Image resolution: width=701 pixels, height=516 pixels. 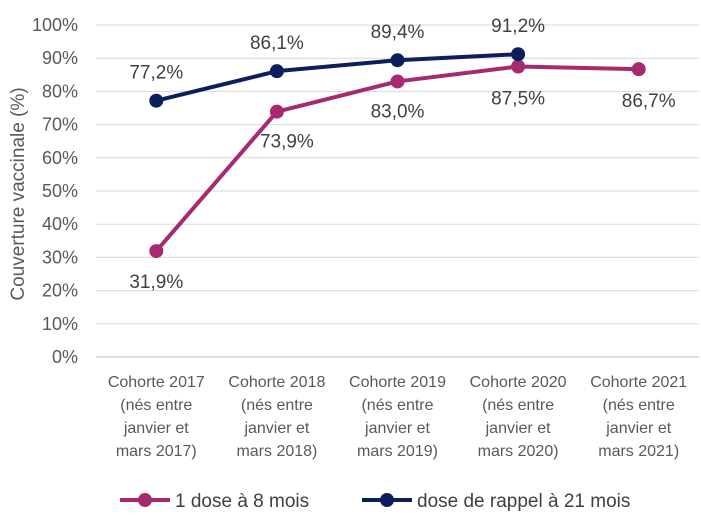 I want to click on y-tick-label: 10%, so click(x=60, y=324).